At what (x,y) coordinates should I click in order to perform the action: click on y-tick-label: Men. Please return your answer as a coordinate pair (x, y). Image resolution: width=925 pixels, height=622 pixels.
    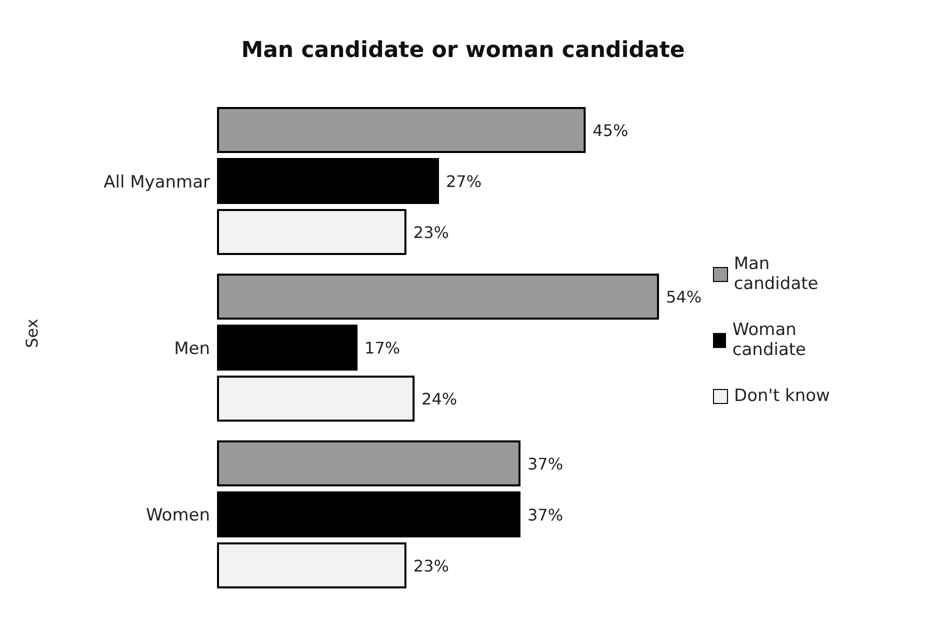
    Looking at the image, I should click on (192, 349).